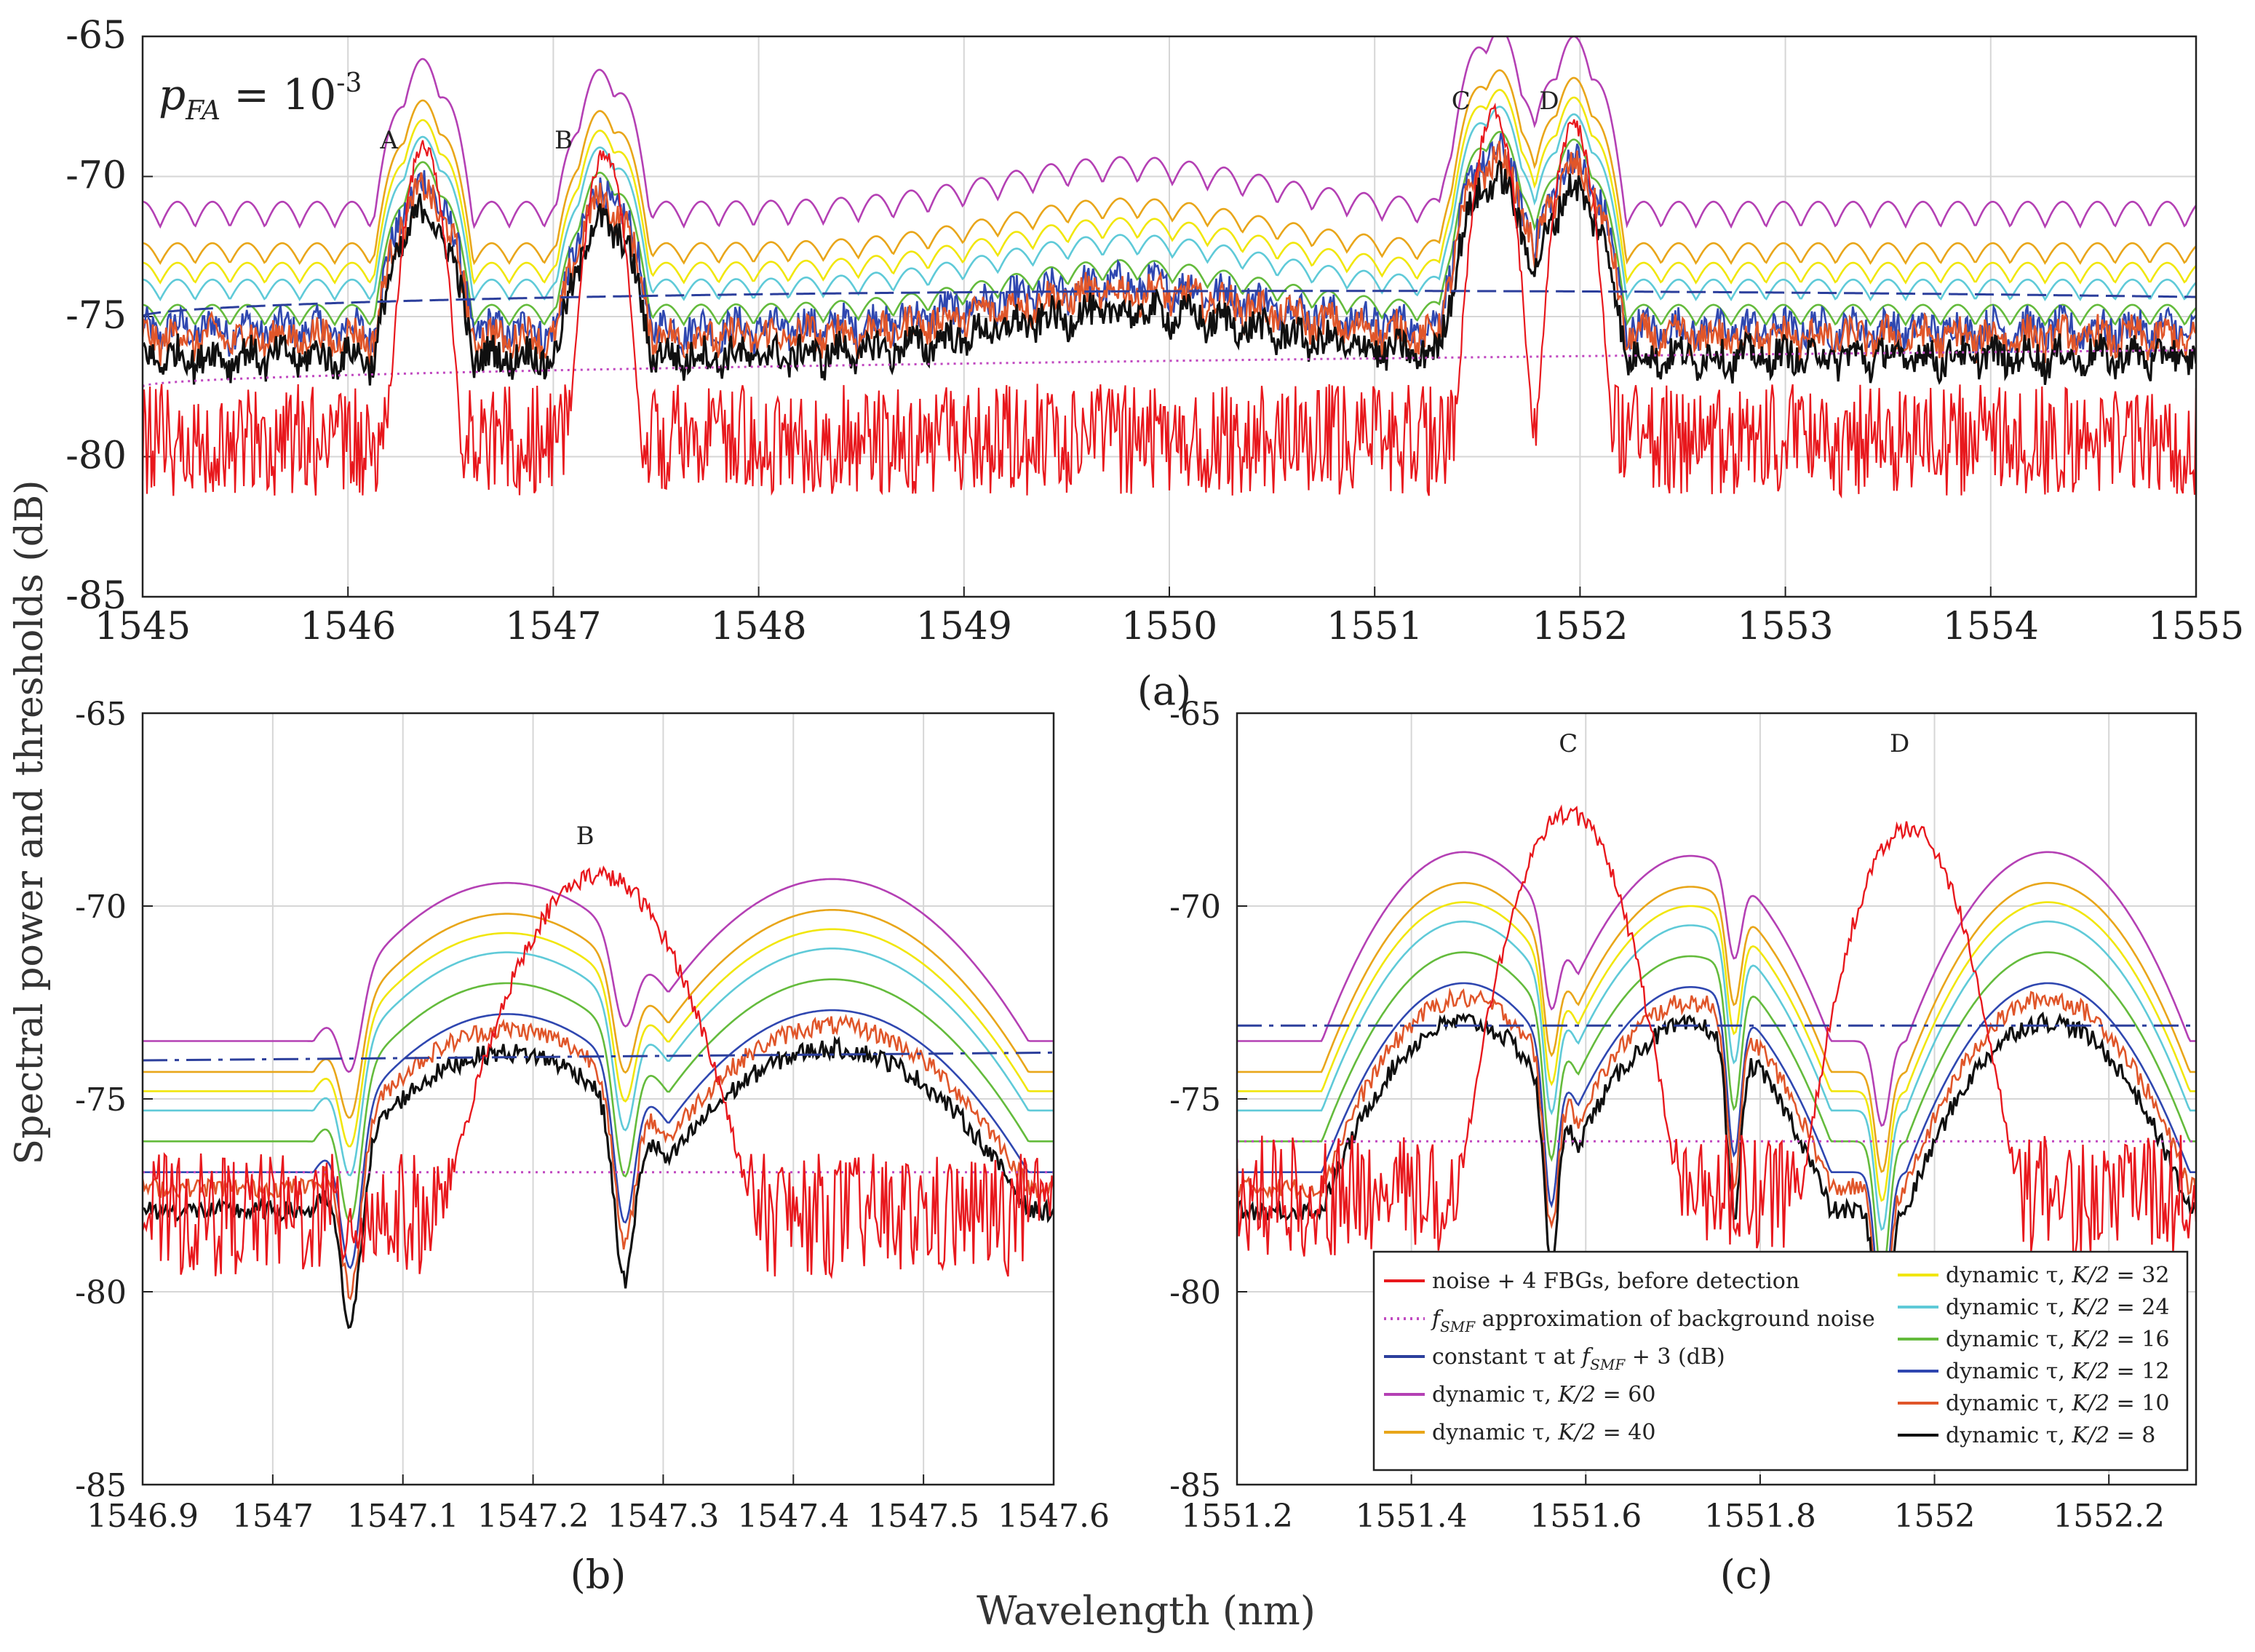  I want to click on legend-entry-k16: dynamic τ, K/2 = 16, so click(2057, 1339).